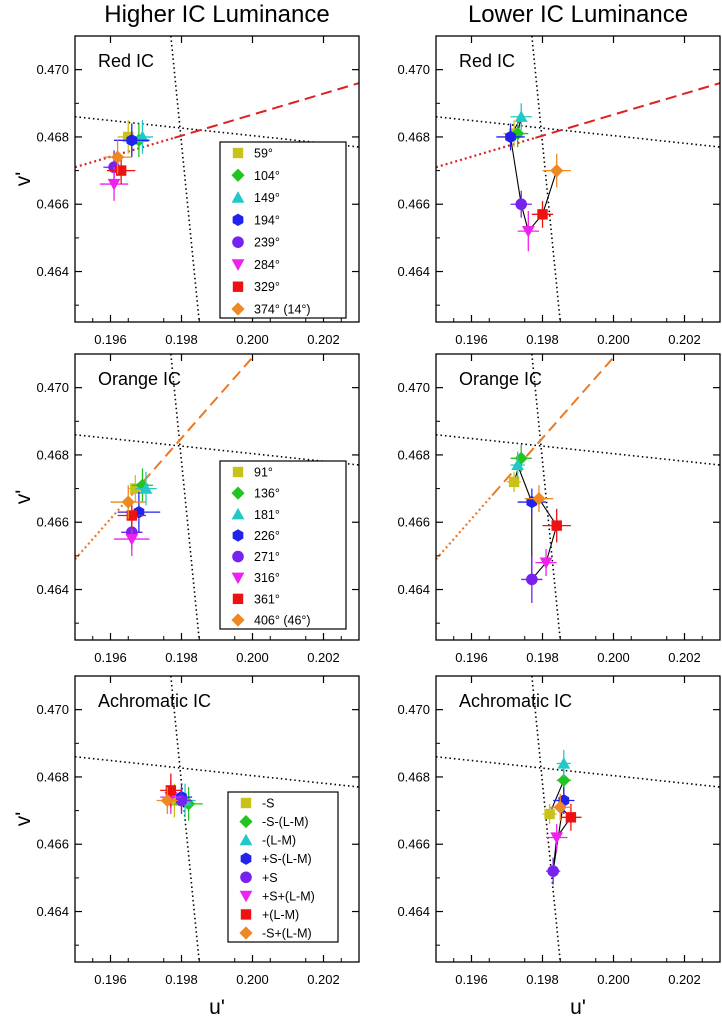 This screenshot has width=722, height=1024. Describe the element at coordinates (256, 287) in the screenshot. I see `legend-item-7: 329°` at that location.